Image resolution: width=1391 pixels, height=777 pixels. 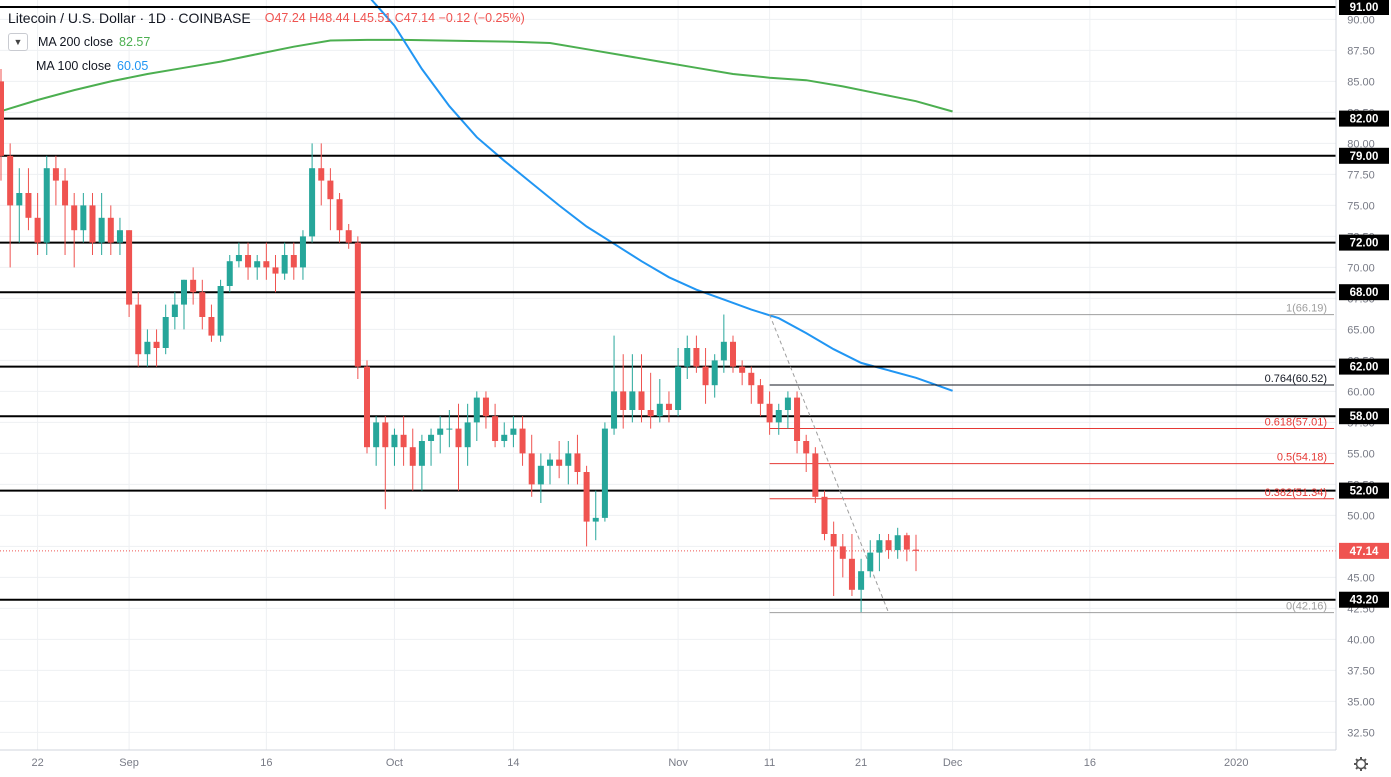 What do you see at coordinates (135, 42) in the screenshot?
I see `ma200-value: 82.57` at bounding box center [135, 42].